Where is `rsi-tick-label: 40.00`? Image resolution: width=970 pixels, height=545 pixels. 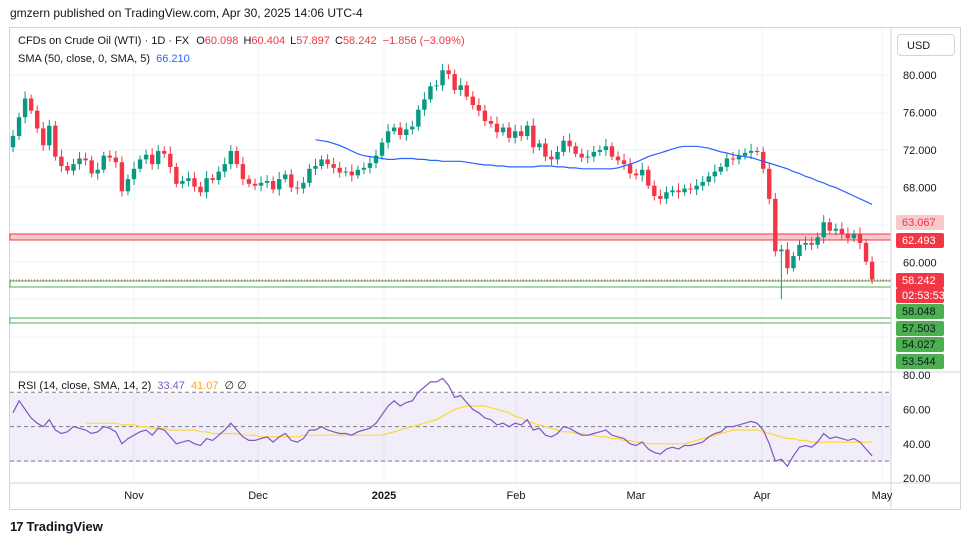 rsi-tick-label: 40.00 is located at coordinates (917, 445).